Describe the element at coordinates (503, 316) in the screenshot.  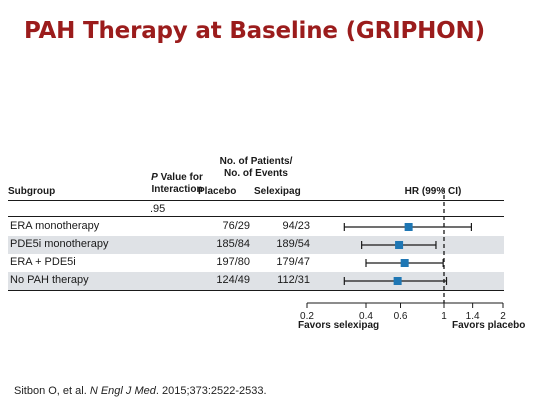
I see `x-tick-label: 2` at that location.